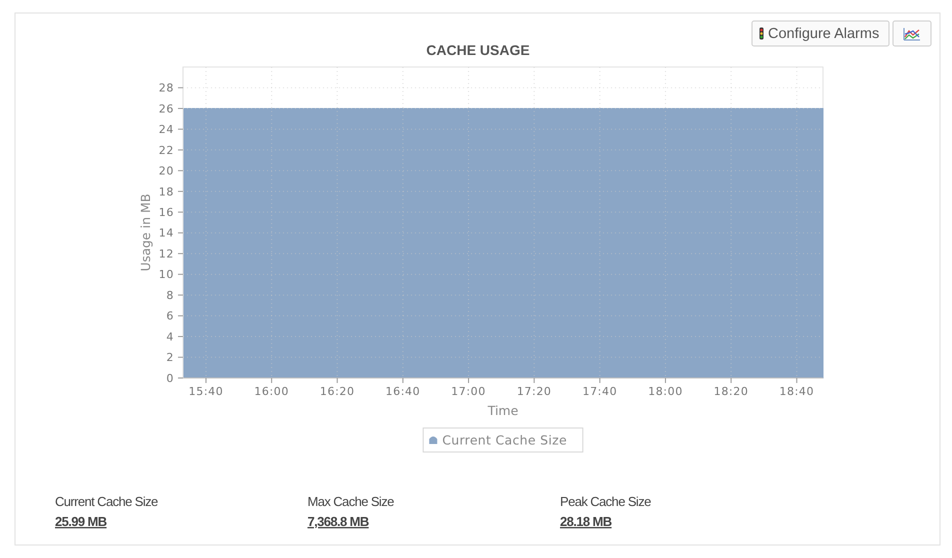 Image resolution: width=952 pixels, height=558 pixels. Describe the element at coordinates (170, 295) in the screenshot. I see `y-tick-label: 8` at that location.